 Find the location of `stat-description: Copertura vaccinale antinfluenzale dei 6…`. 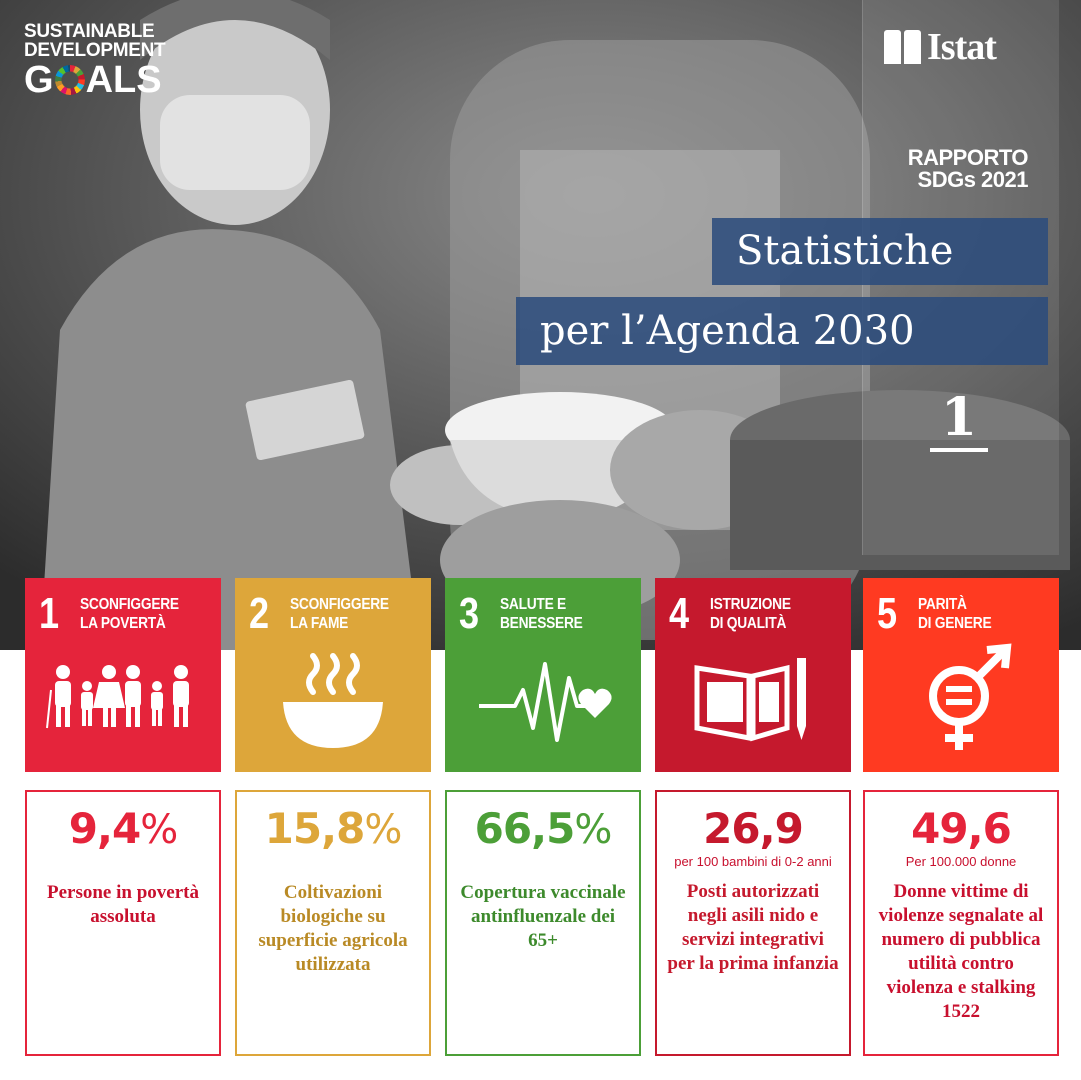

stat-description: Copertura vaccinale antinfluenzale dei 6… is located at coordinates (543, 916).